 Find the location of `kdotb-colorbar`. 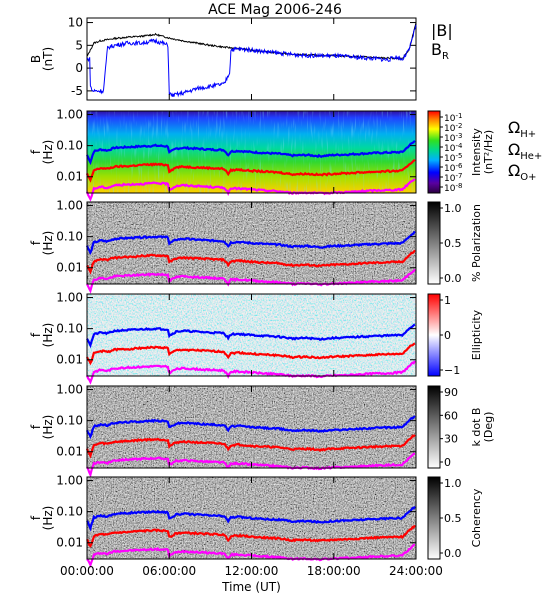

kdotb-colorbar is located at coordinates (434, 427).